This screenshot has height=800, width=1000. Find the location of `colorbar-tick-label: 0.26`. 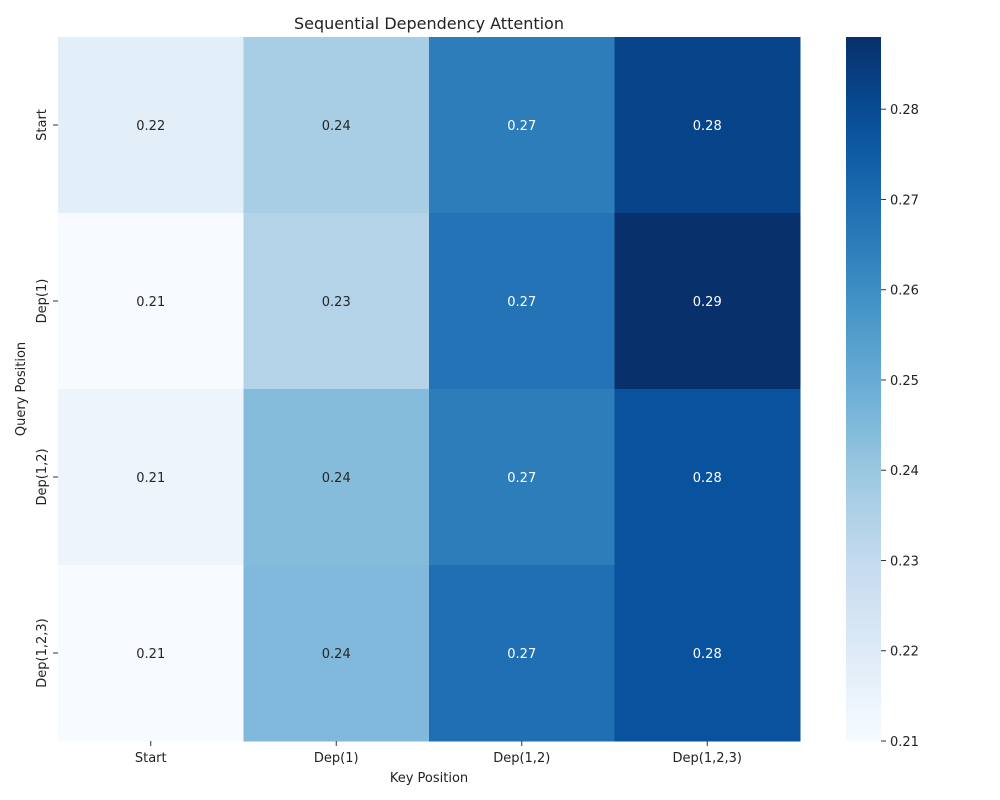

colorbar-tick-label: 0.26 is located at coordinates (904, 291).